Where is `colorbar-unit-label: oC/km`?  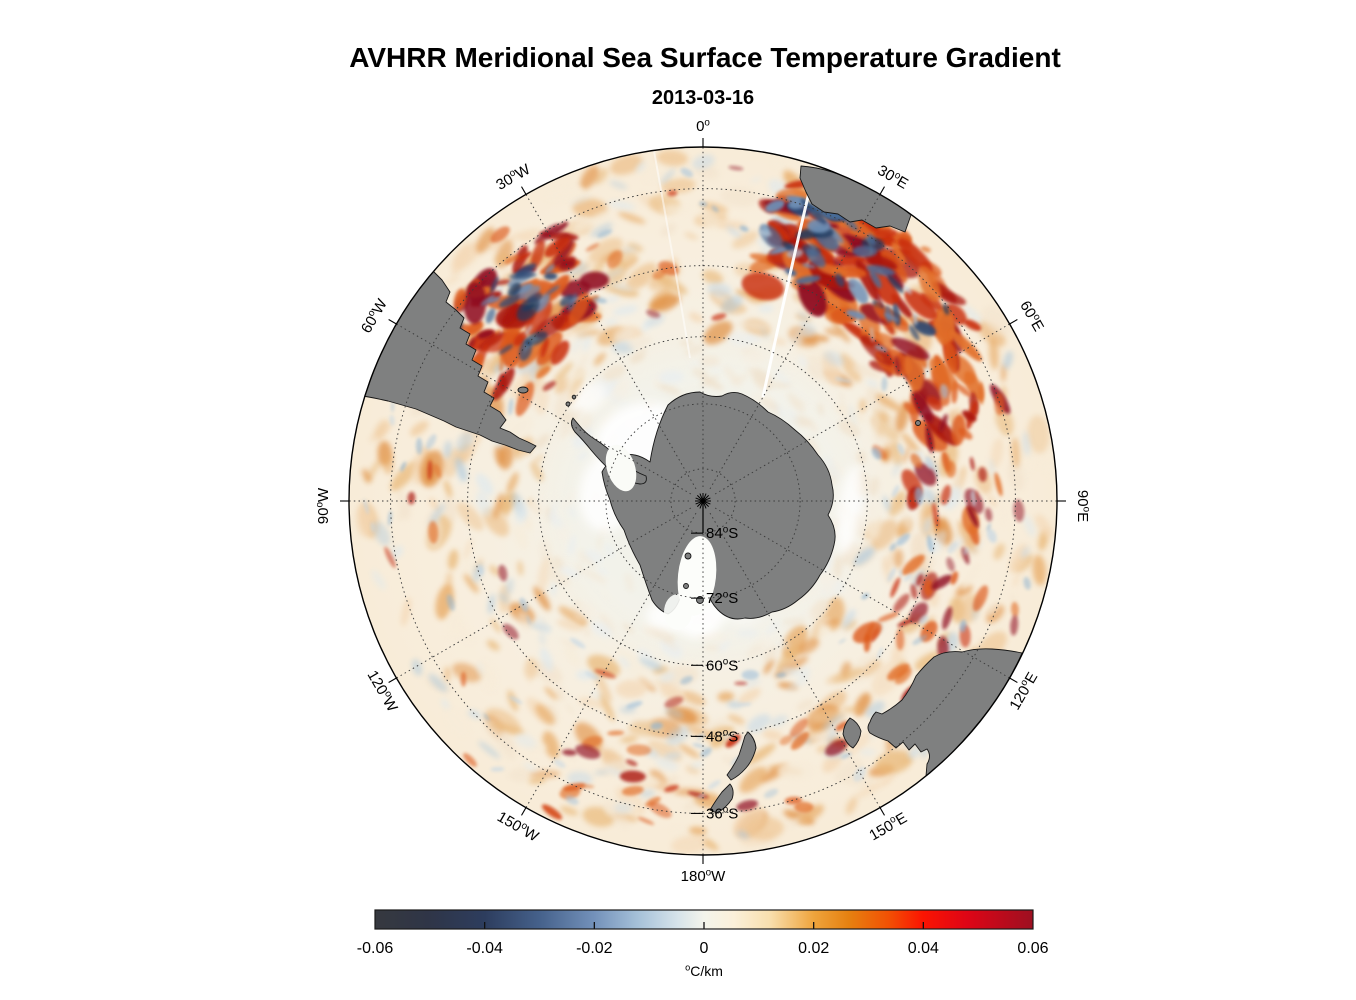 colorbar-unit-label: oC/km is located at coordinates (704, 971).